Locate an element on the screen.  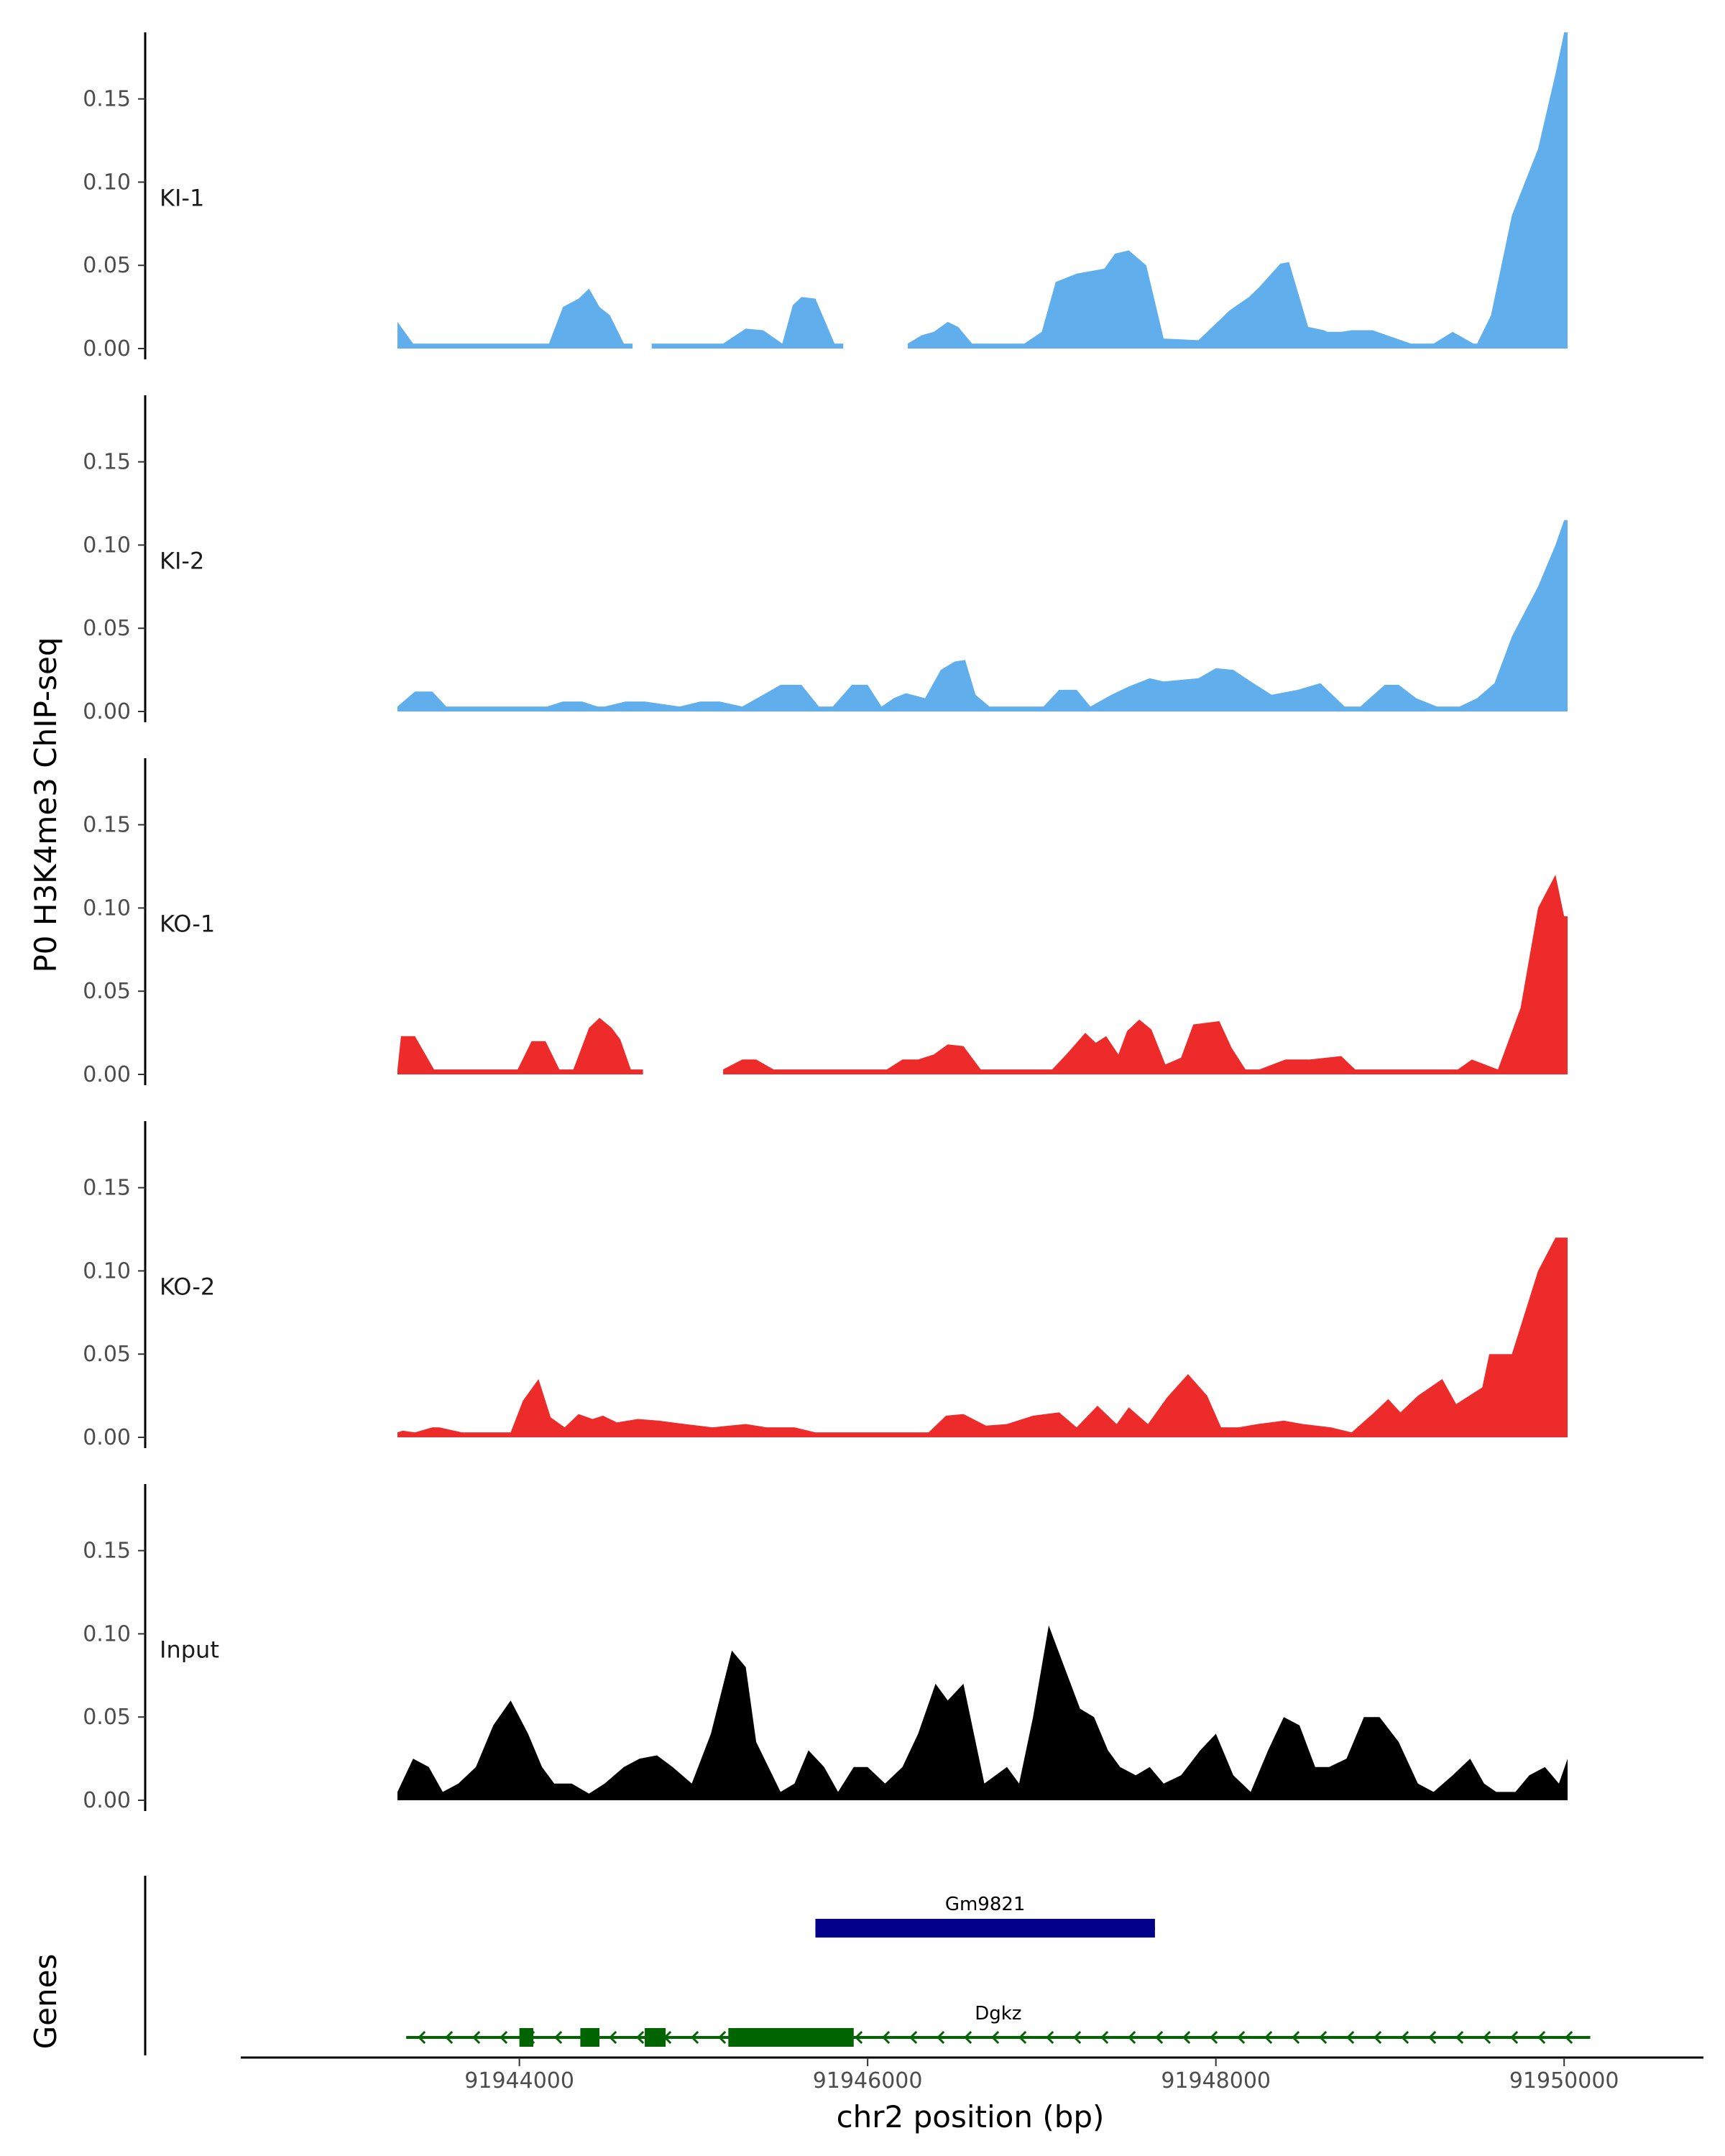
x-tick-label: 91944000 is located at coordinates (519, 2080).